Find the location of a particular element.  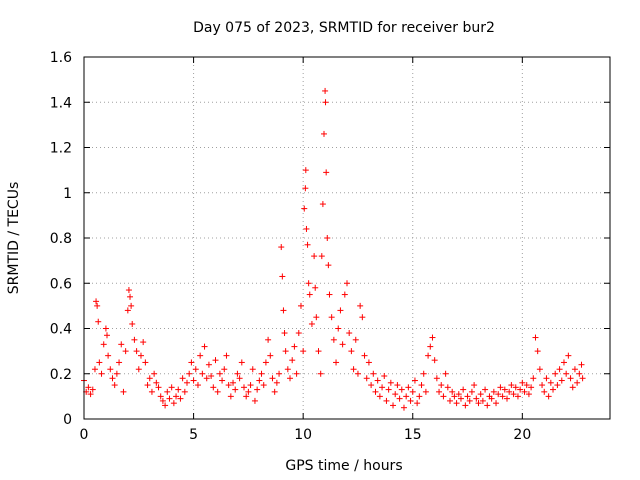

y-tick-label: 1 is located at coordinates (67, 194).